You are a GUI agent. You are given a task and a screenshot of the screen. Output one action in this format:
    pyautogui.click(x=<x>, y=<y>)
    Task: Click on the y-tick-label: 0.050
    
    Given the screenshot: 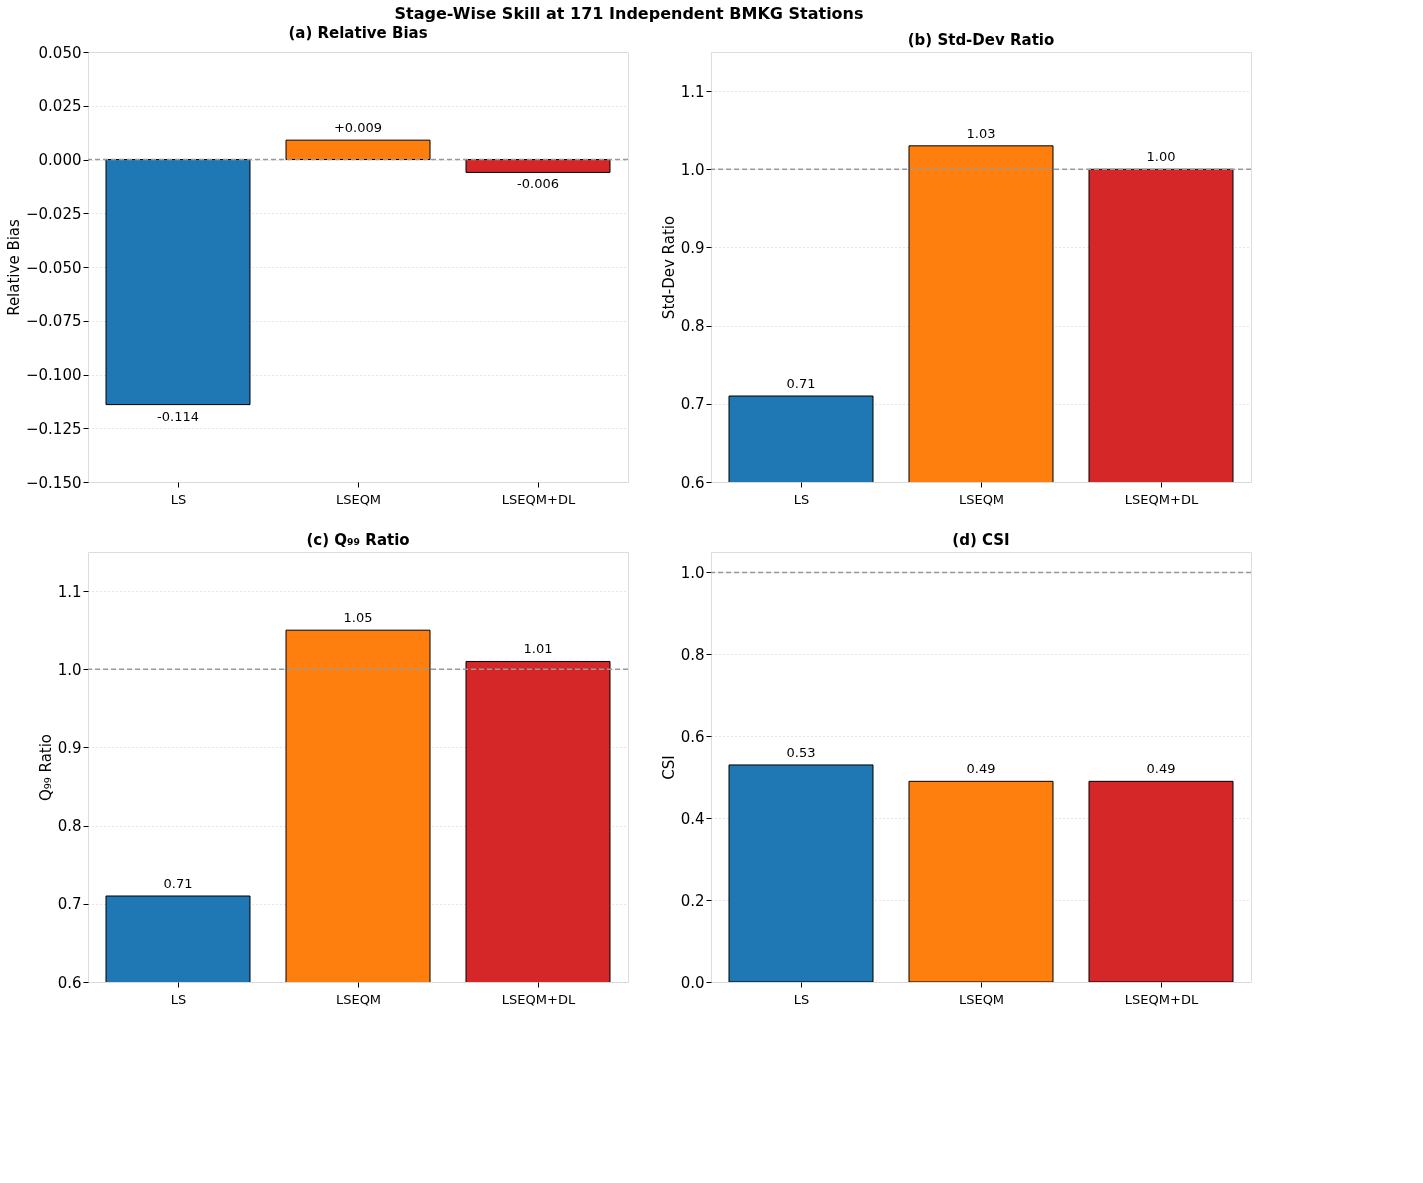 What is the action you would take?
    pyautogui.click(x=60, y=52)
    